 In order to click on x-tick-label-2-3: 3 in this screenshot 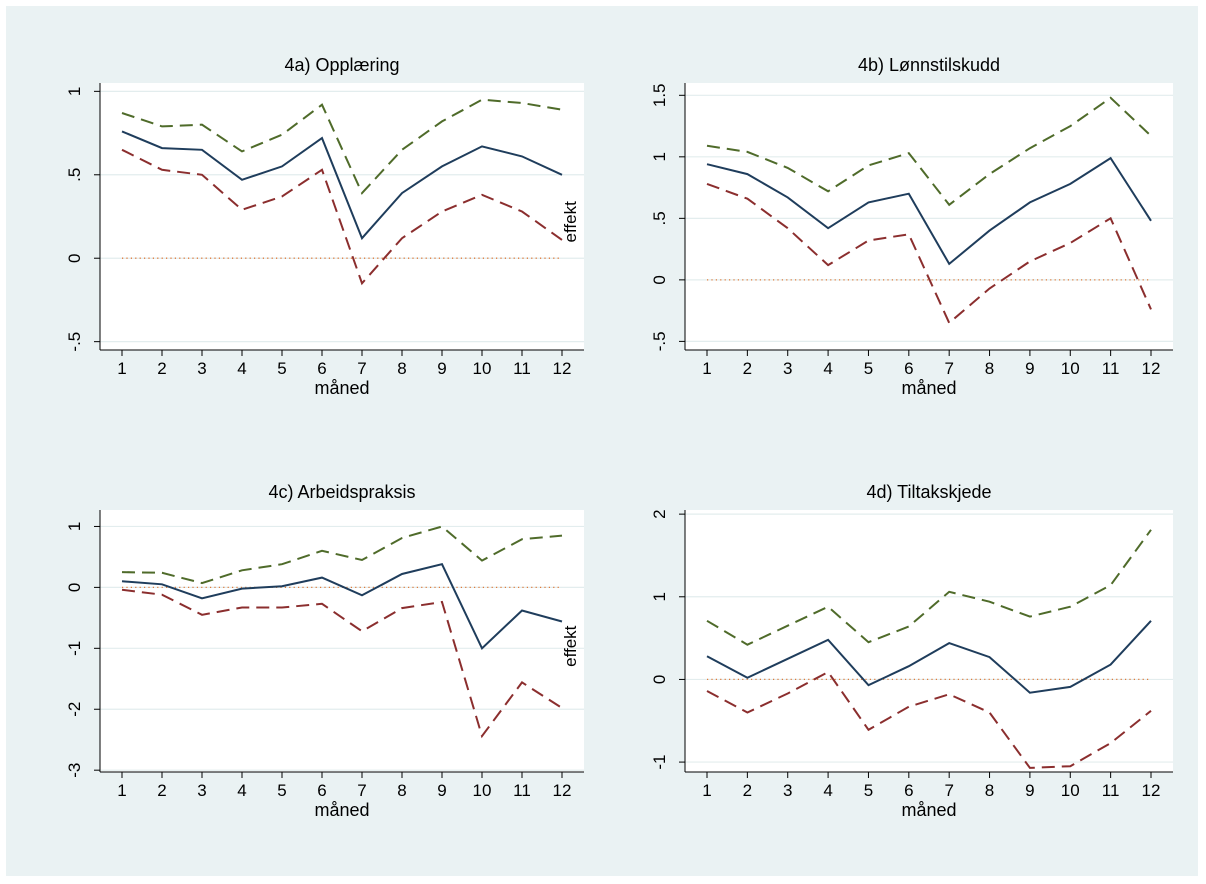, I will do `click(787, 368)`.